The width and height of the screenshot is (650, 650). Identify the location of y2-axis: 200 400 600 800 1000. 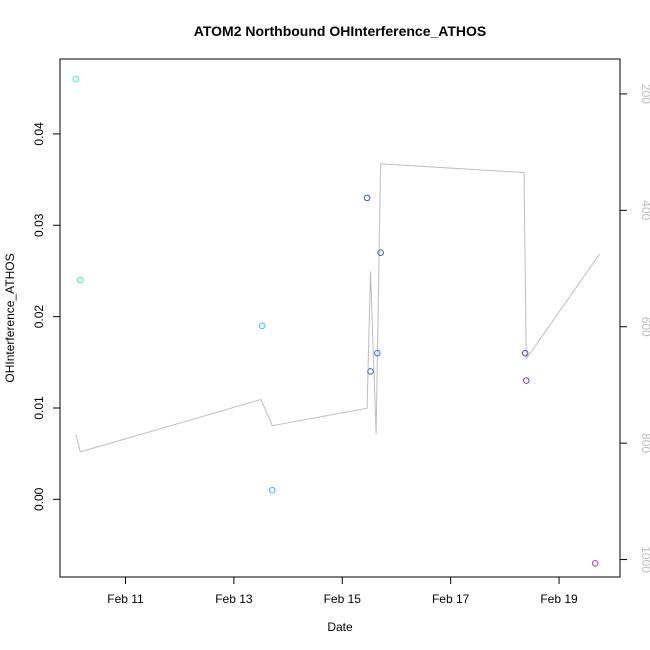
(635, 328).